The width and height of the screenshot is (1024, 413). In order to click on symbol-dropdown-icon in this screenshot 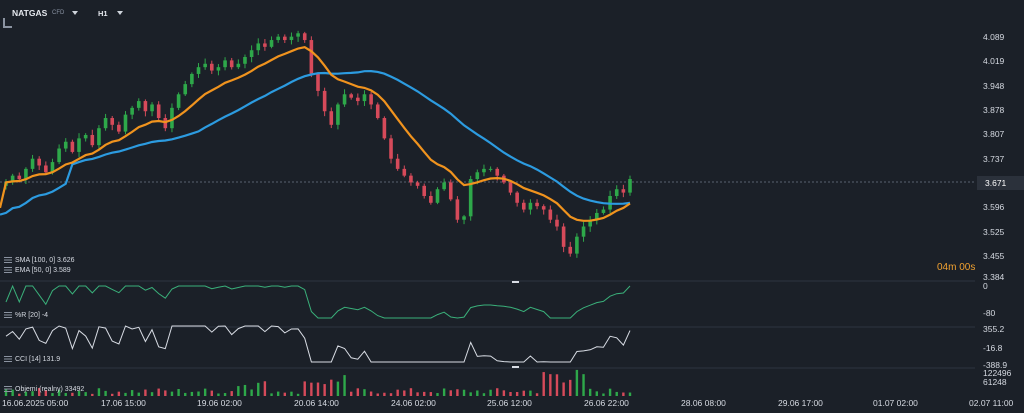, I will do `click(75, 13)`.